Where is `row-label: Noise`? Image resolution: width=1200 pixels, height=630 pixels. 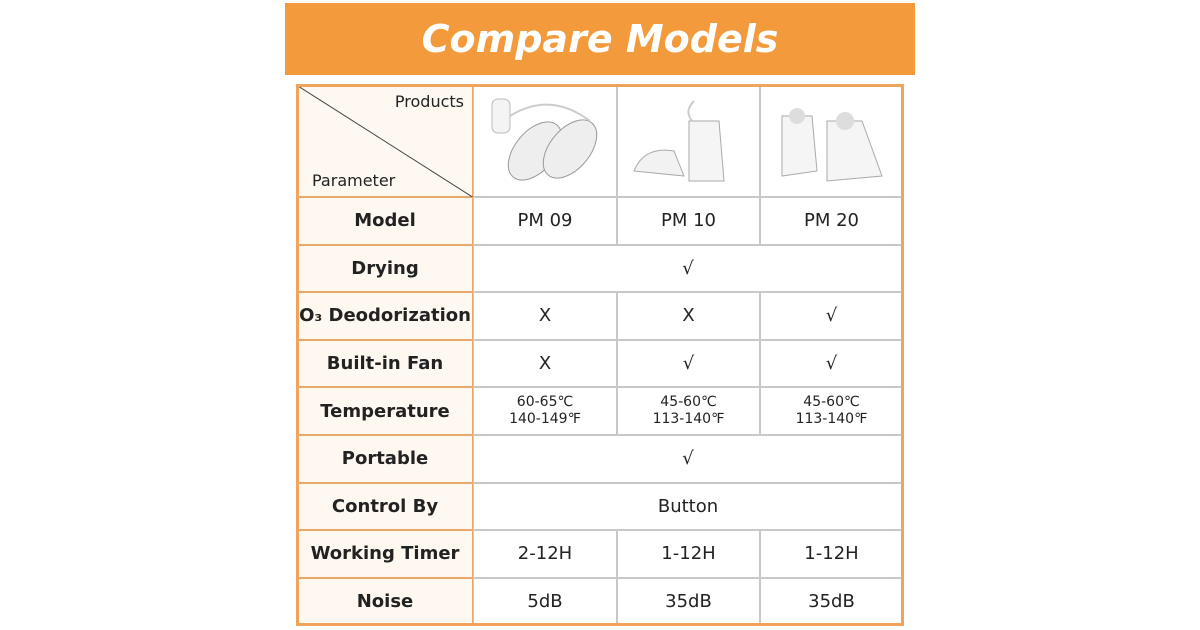
row-label: Noise is located at coordinates (385, 602).